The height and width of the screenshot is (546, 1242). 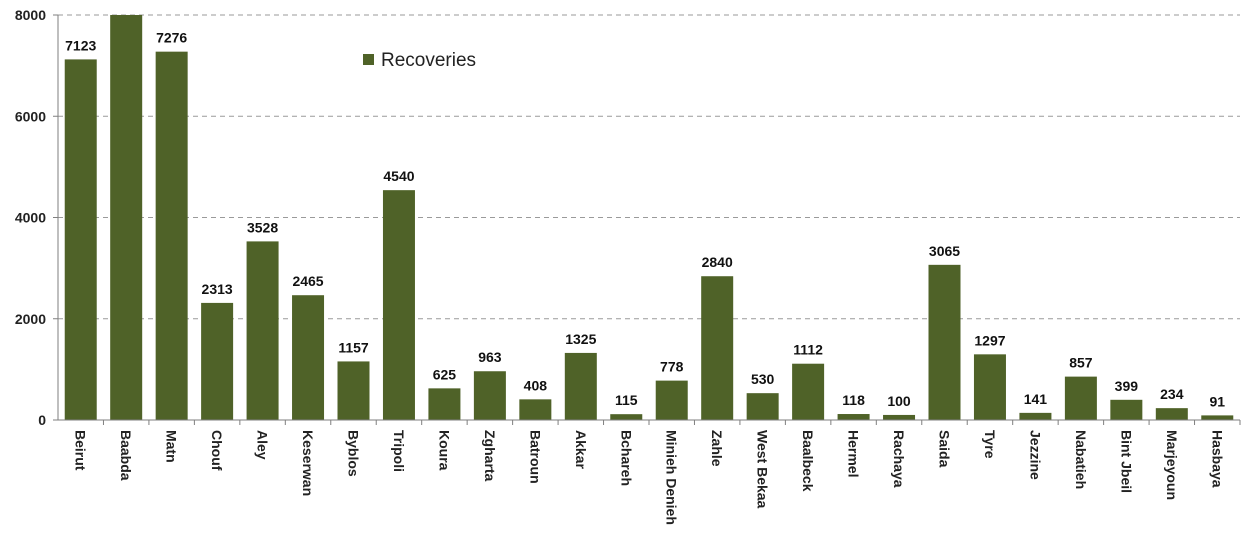 What do you see at coordinates (990, 444) in the screenshot?
I see `x-tick-label: Tyre` at bounding box center [990, 444].